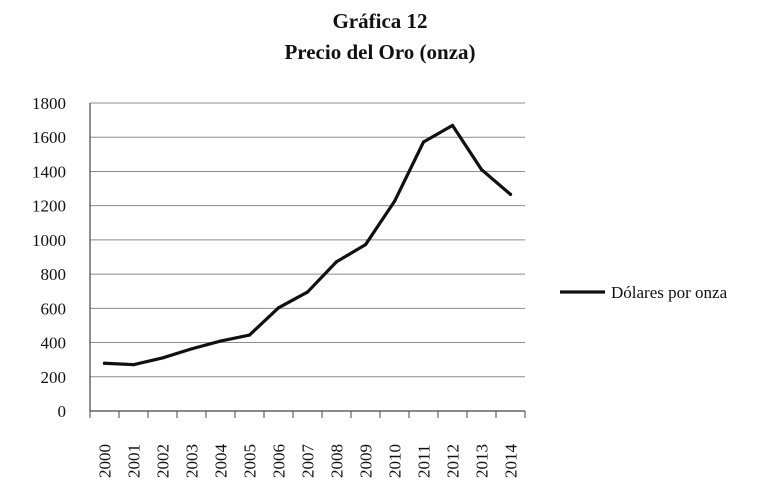 The image size is (769, 484). What do you see at coordinates (250, 461) in the screenshot?
I see `x-tick-label: 2005` at bounding box center [250, 461].